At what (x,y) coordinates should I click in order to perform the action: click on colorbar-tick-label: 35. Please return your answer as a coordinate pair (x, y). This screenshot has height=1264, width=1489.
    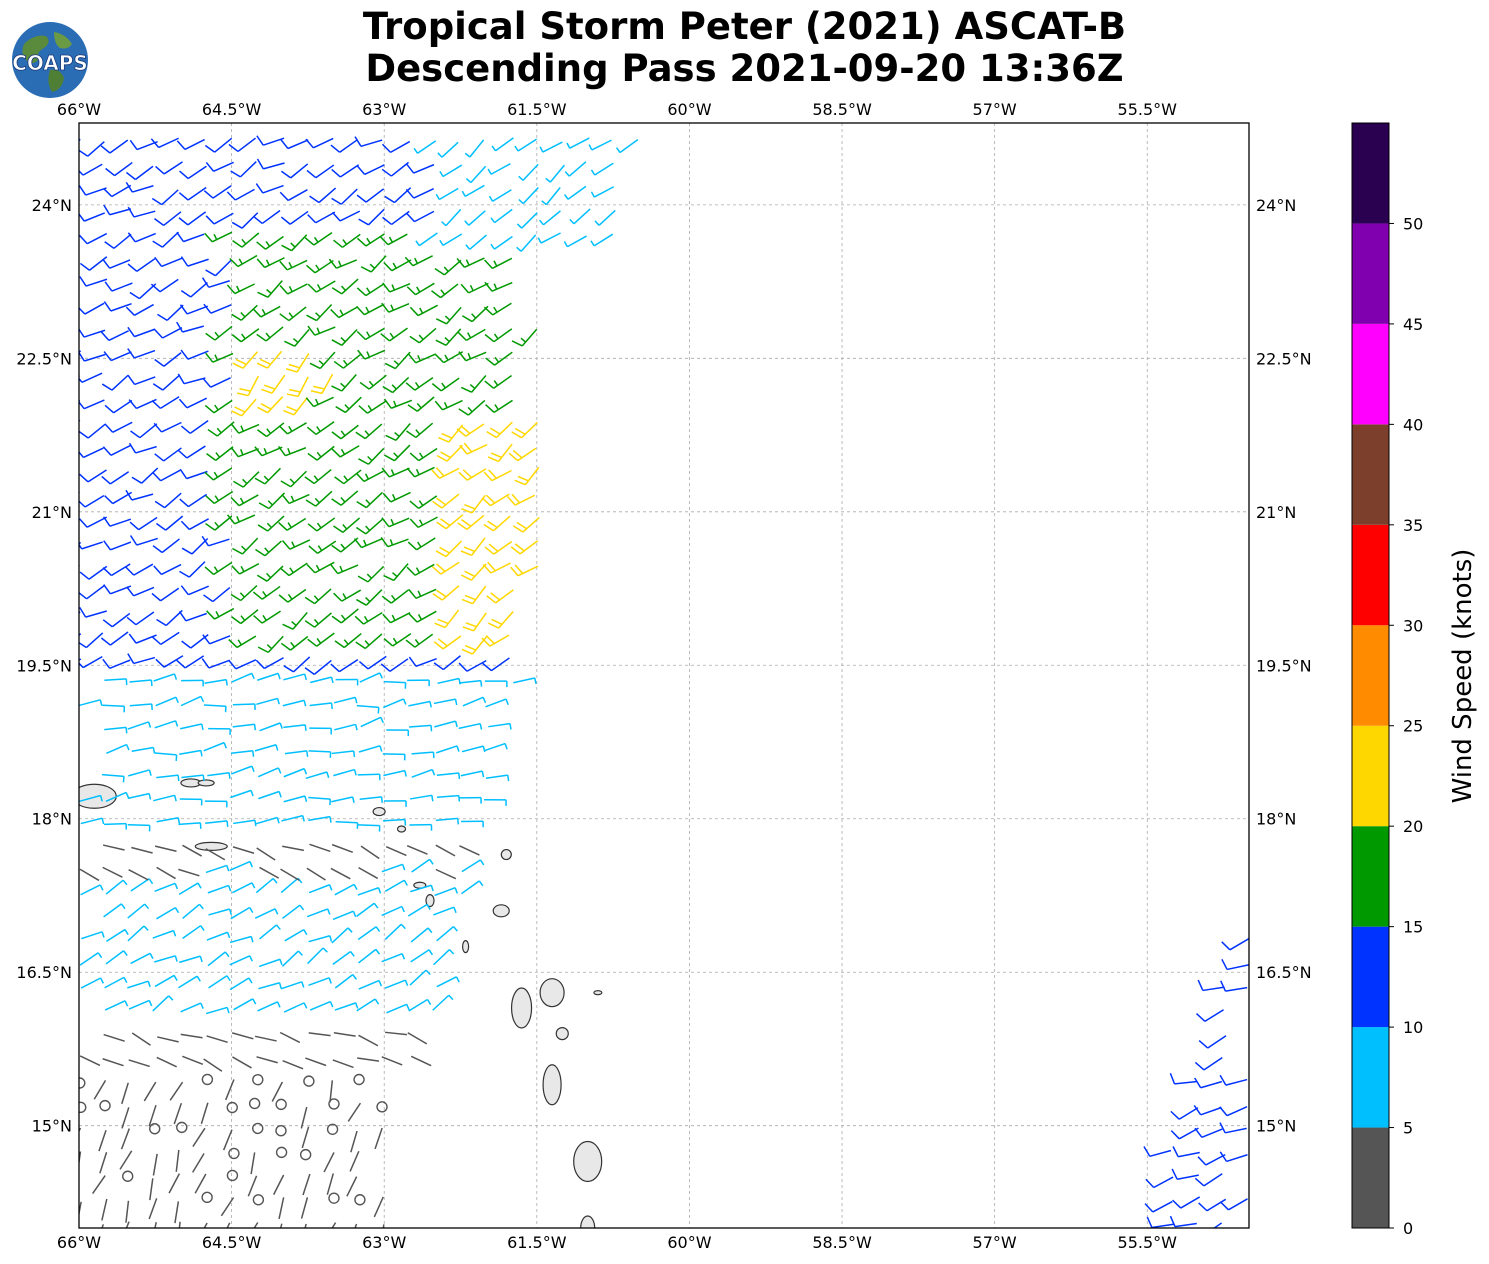
    Looking at the image, I should click on (1413, 525).